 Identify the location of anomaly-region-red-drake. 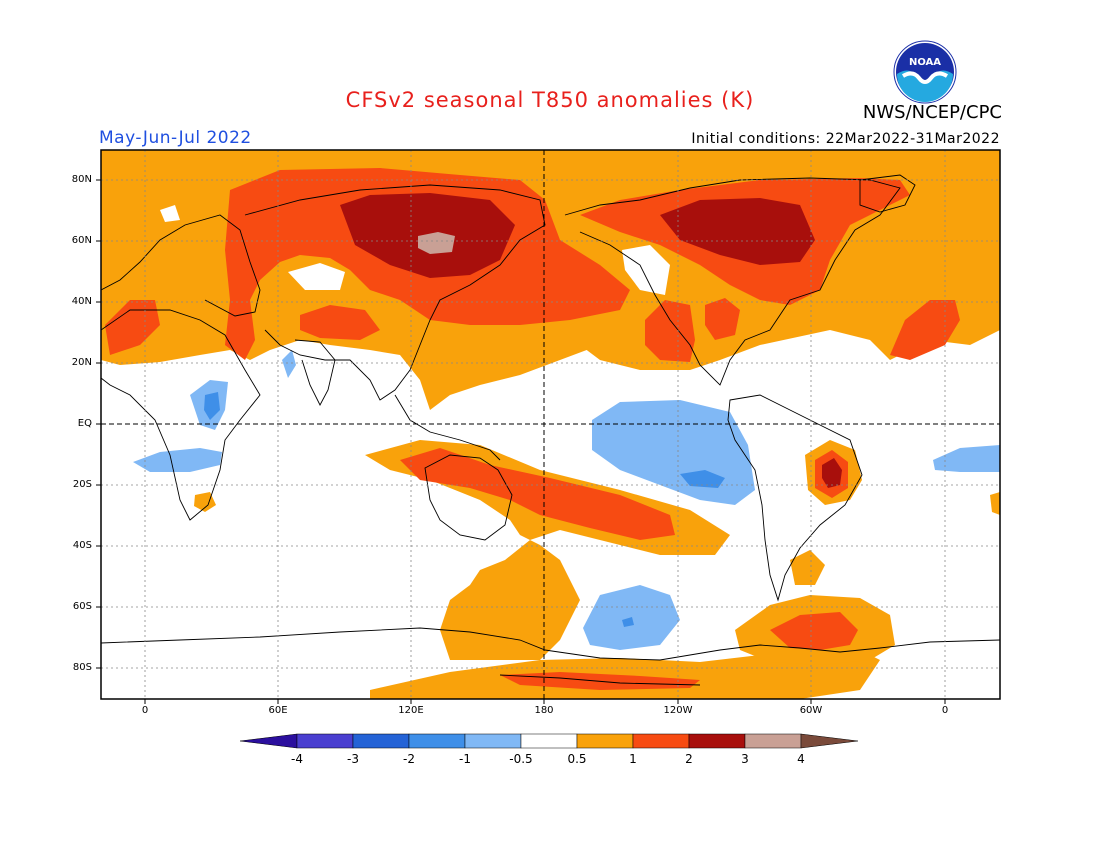
(814, 631).